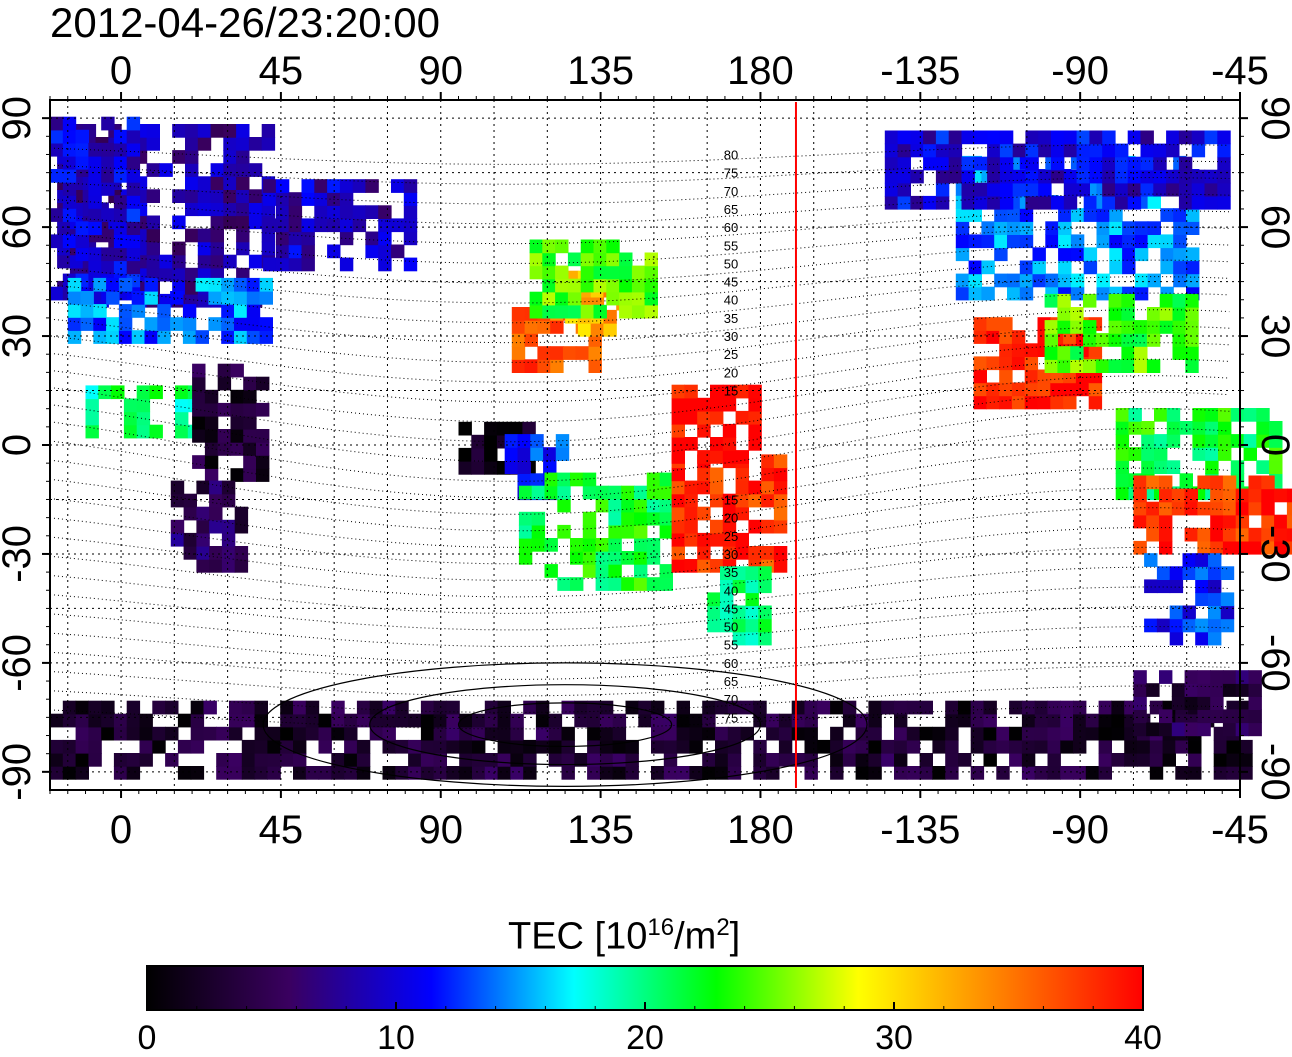  I want to click on contour-value-label: 55, so click(731, 245).